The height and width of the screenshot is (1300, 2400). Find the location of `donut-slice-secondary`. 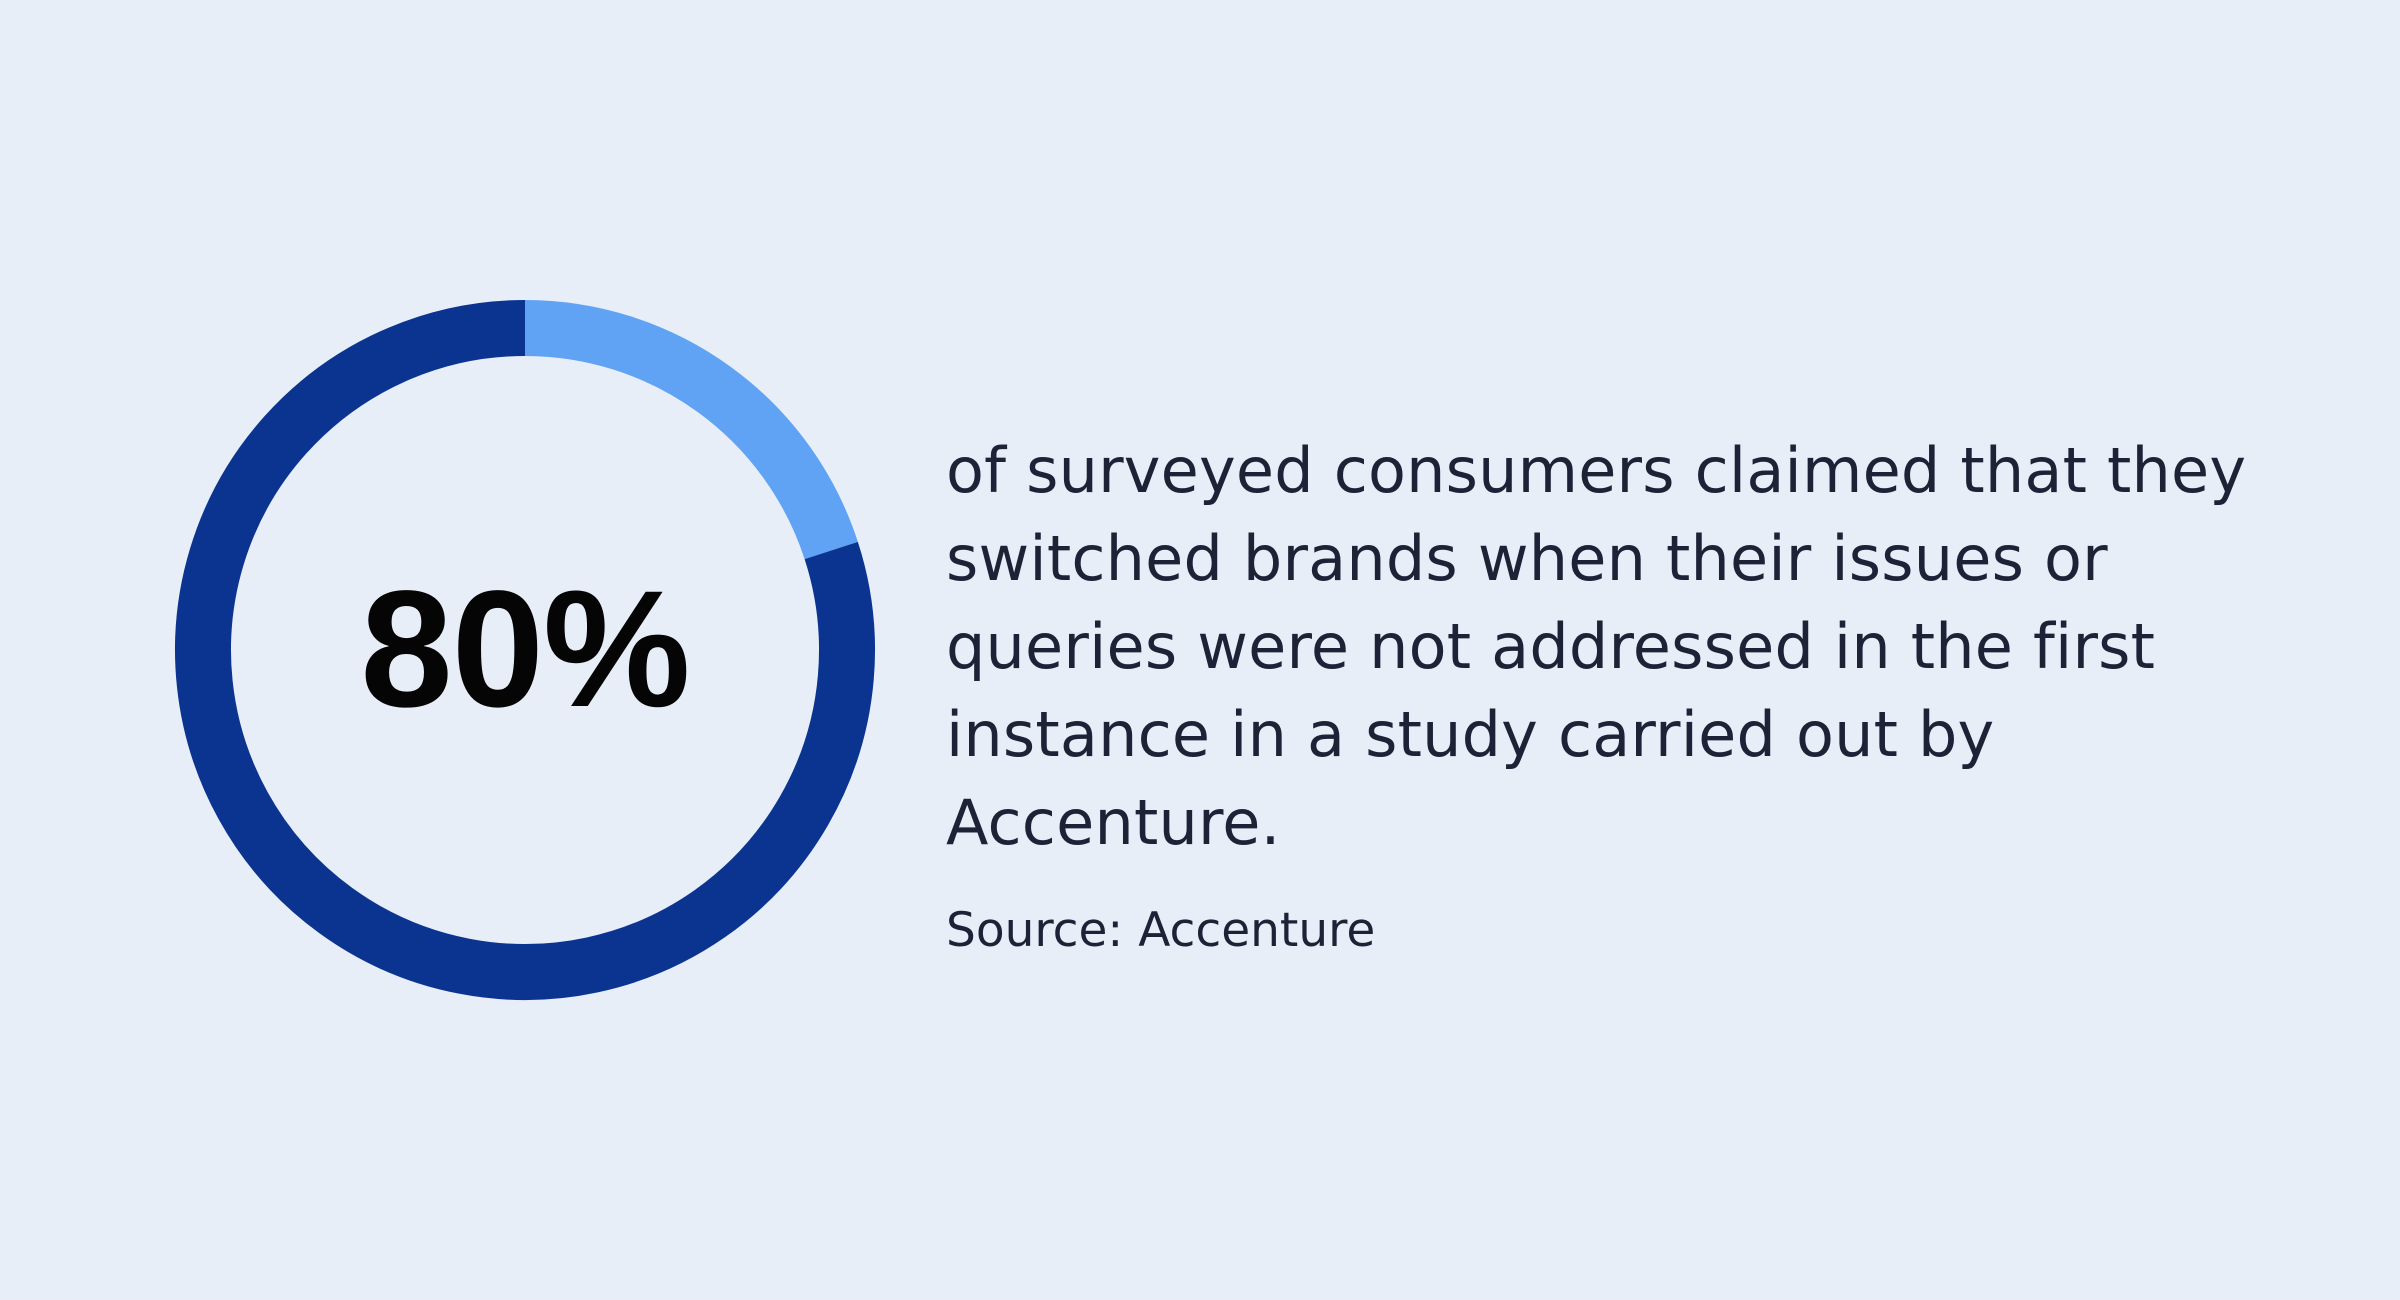

donut-slice-secondary is located at coordinates (691, 430).